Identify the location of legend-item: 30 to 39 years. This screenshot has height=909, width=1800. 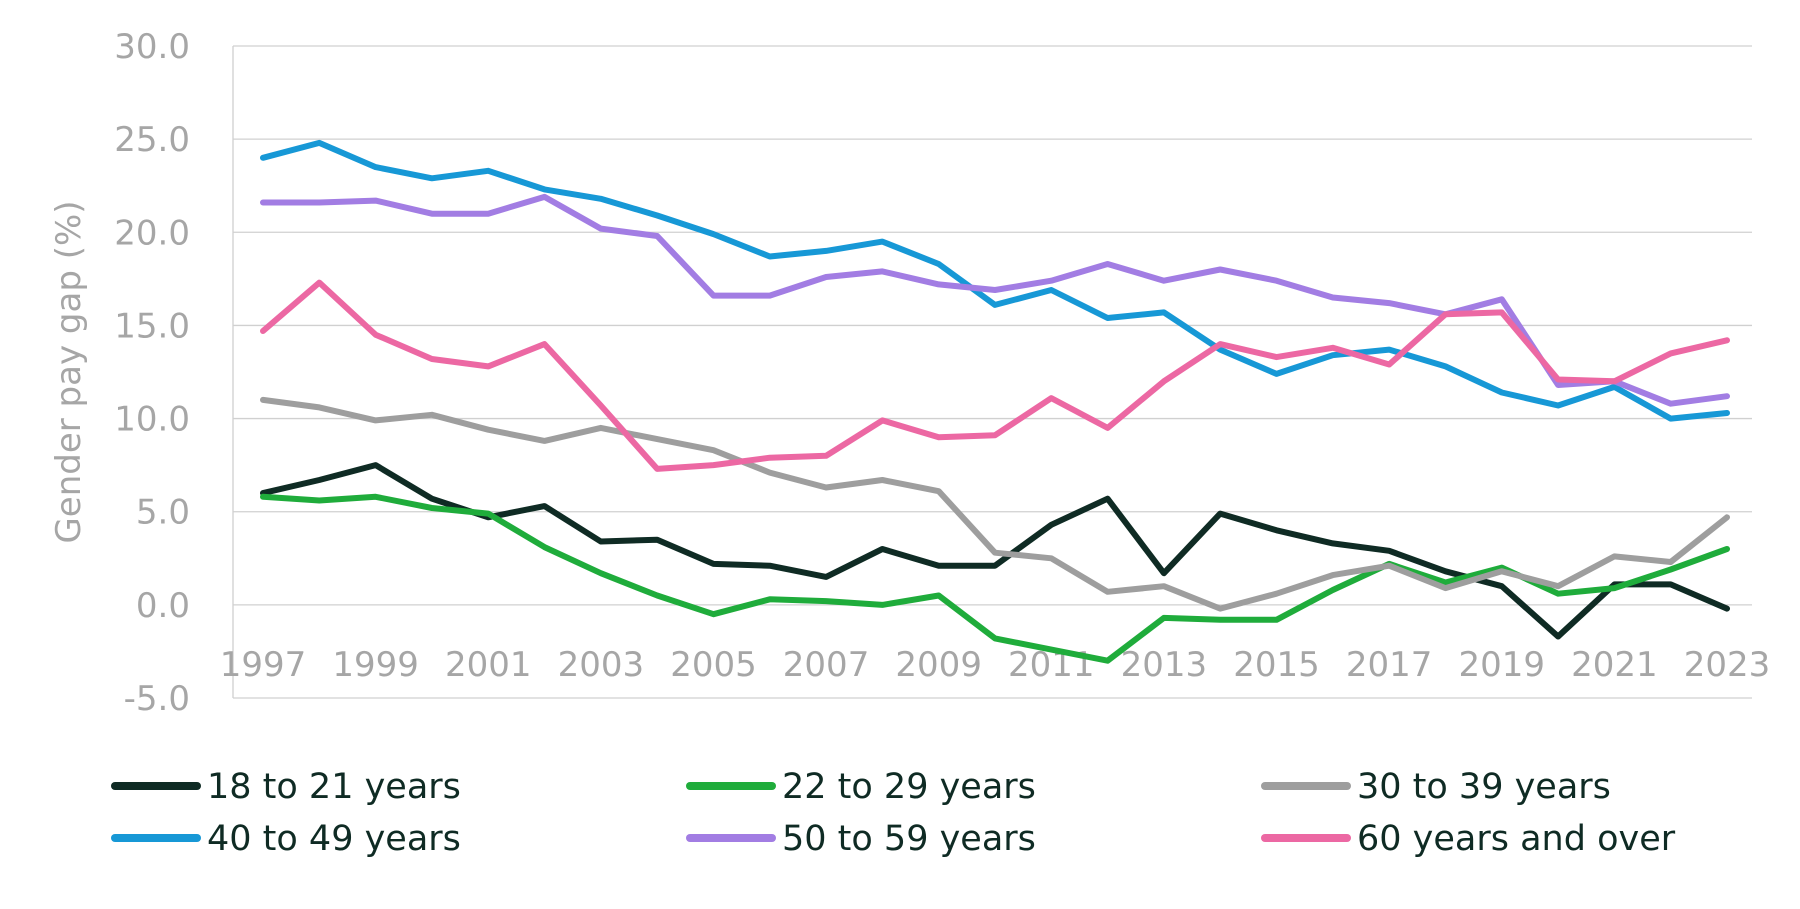
(1436, 787).